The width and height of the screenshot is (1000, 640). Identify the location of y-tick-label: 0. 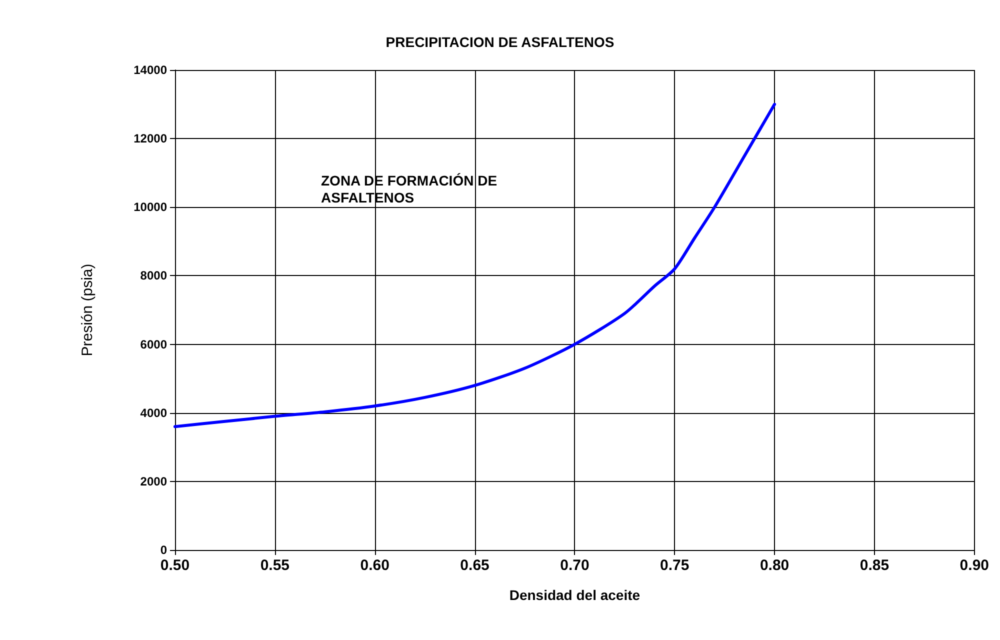
(164, 550).